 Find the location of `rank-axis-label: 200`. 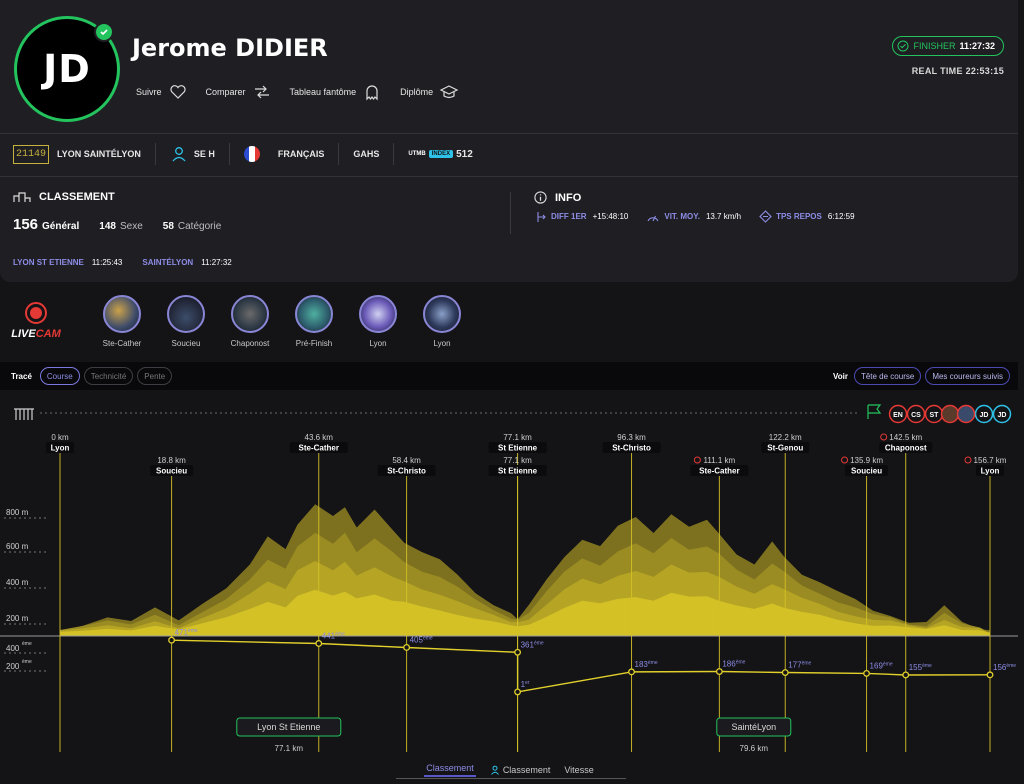

rank-axis-label: 200 is located at coordinates (13, 666).